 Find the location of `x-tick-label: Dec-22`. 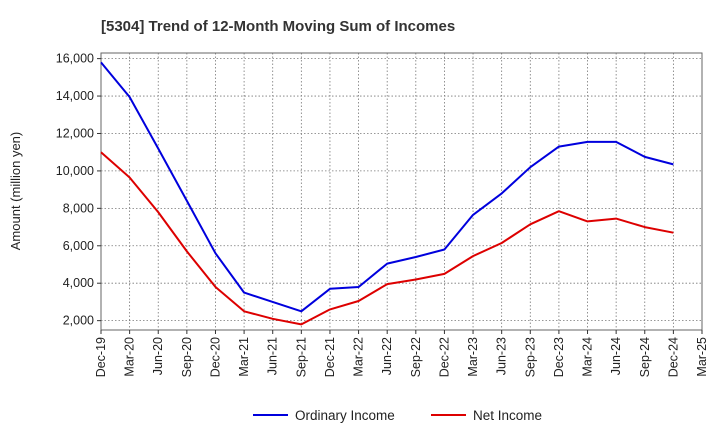

x-tick-label: Dec-22 is located at coordinates (444, 357).